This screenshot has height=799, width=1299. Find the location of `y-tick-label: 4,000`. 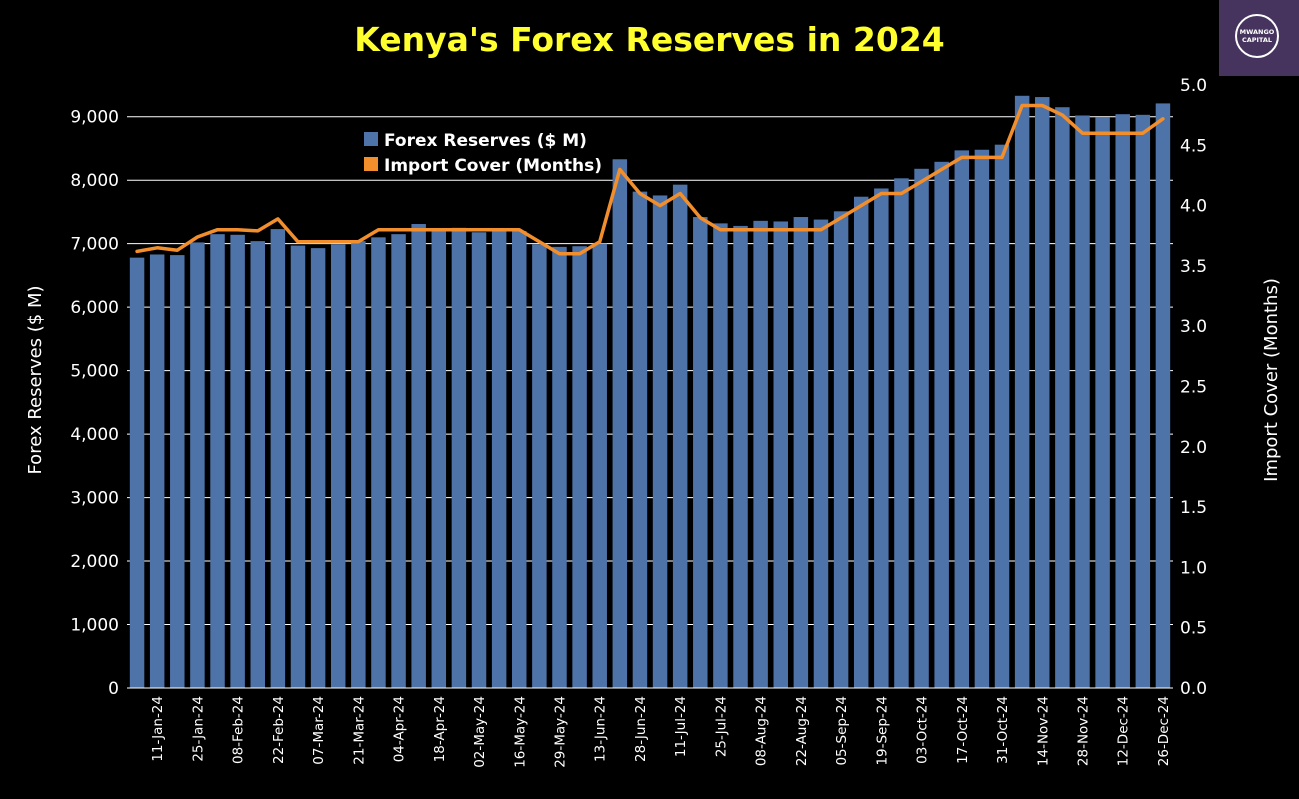

y-tick-label: 4,000 is located at coordinates (94, 435).